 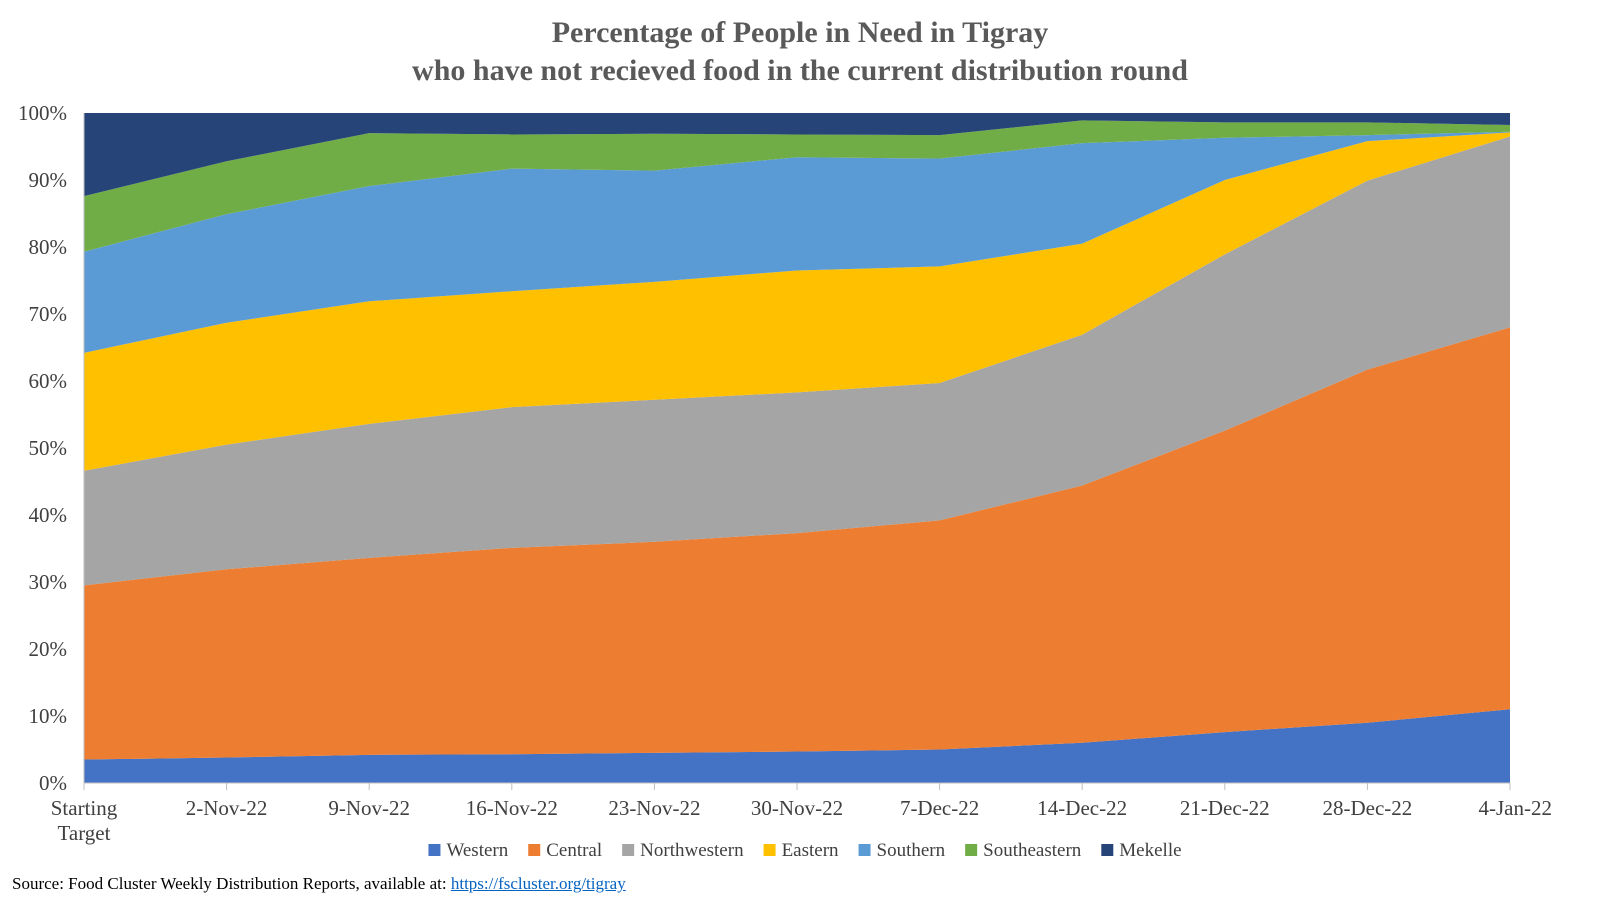 I want to click on legend-item-southeastern: Southeastern, so click(x=1023, y=850).